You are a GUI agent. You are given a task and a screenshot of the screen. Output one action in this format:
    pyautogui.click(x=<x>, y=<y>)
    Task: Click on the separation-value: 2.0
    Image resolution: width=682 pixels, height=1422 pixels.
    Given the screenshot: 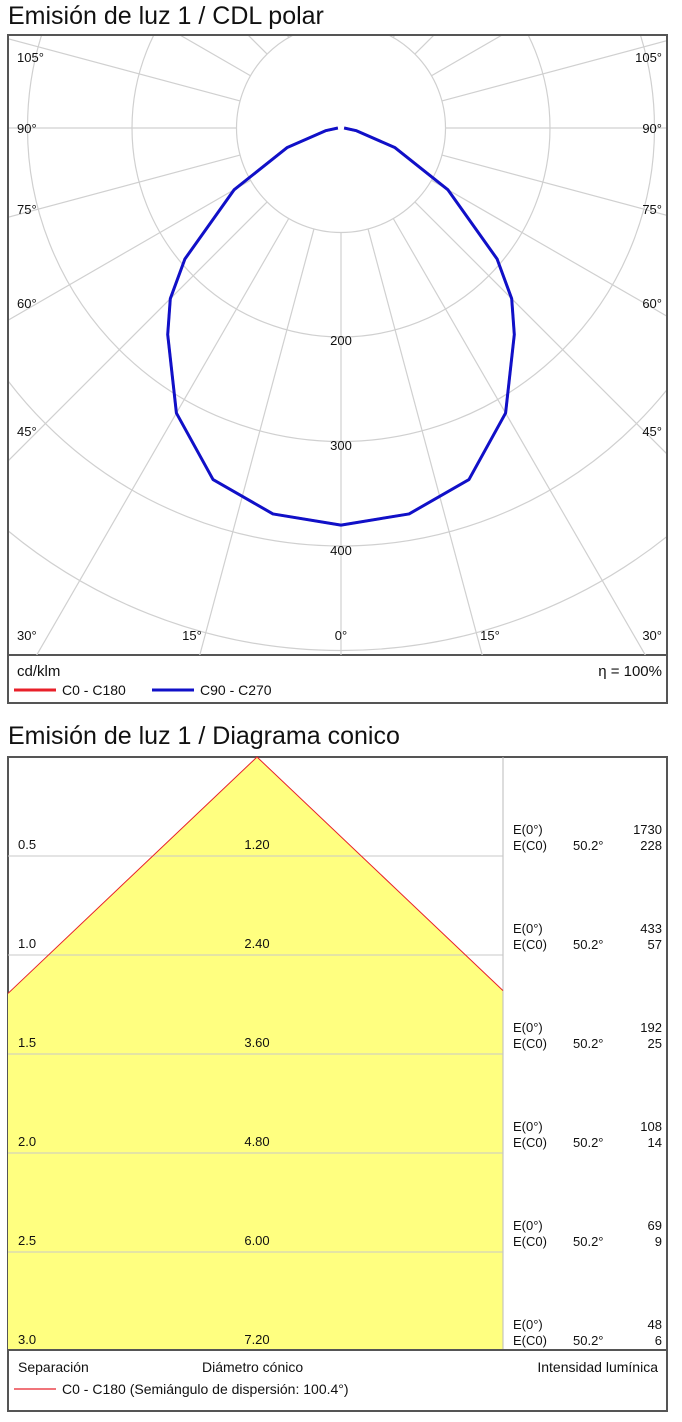 What is the action you would take?
    pyautogui.click(x=27, y=1141)
    